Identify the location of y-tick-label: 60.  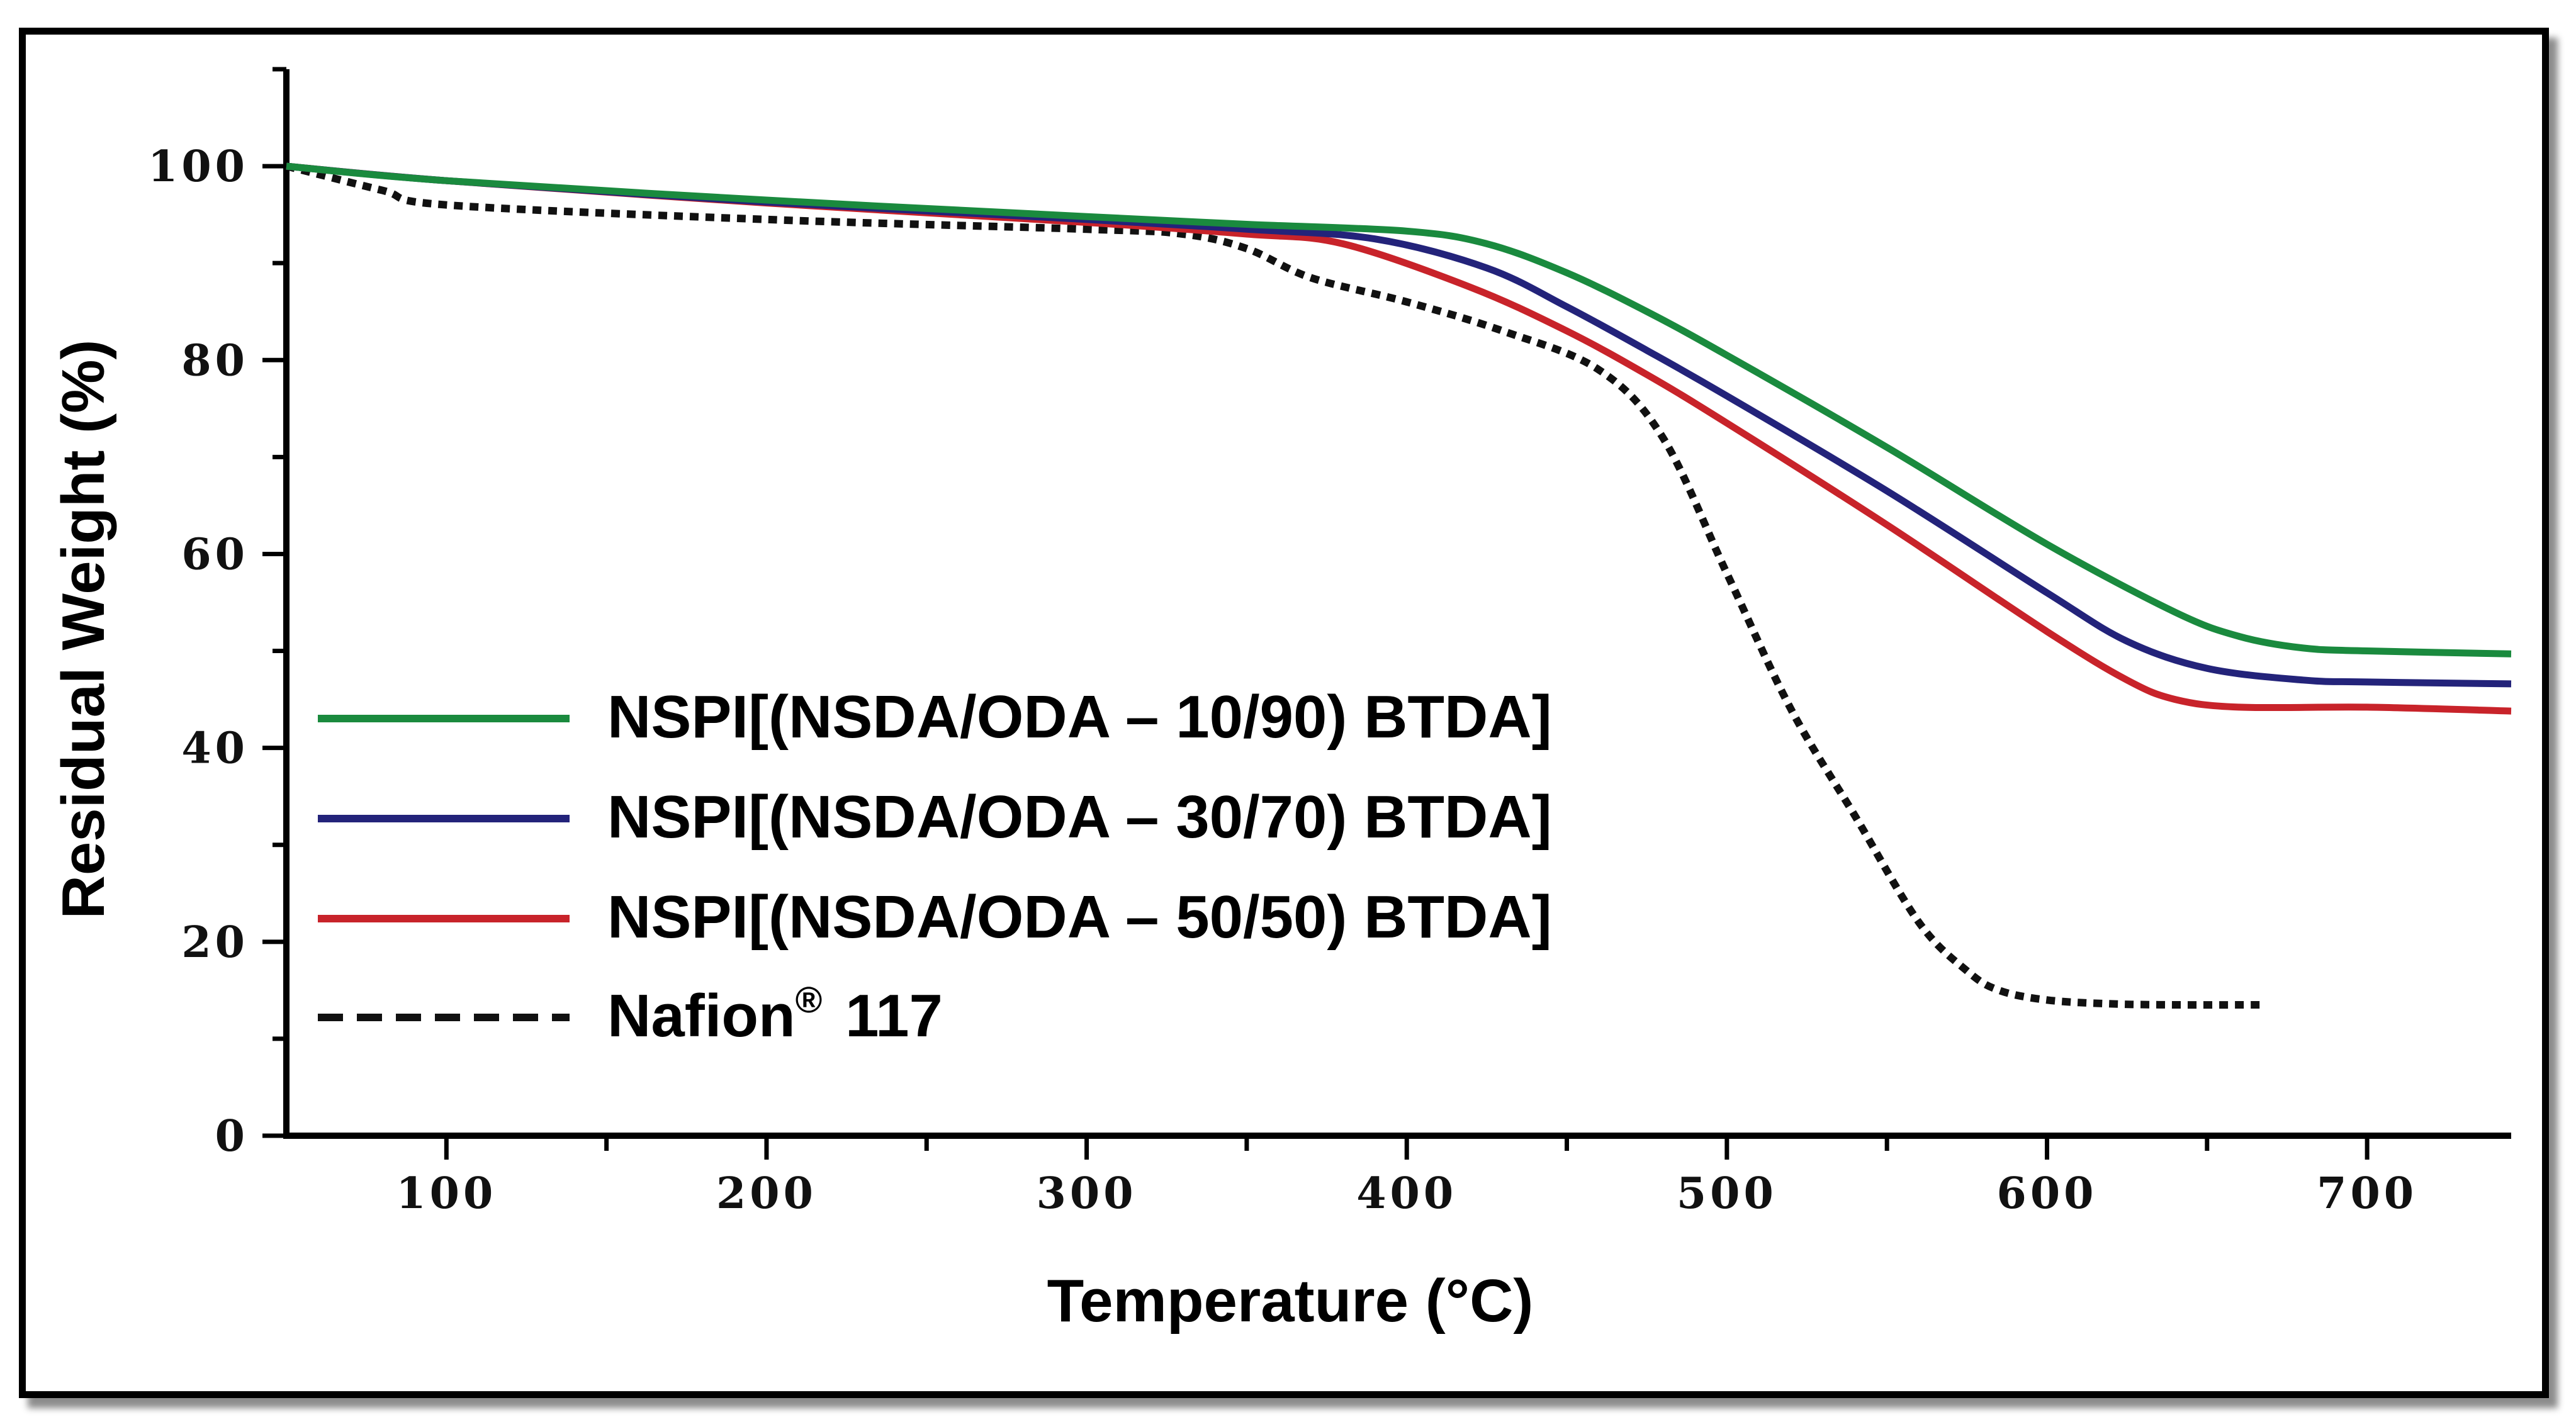
(215, 554).